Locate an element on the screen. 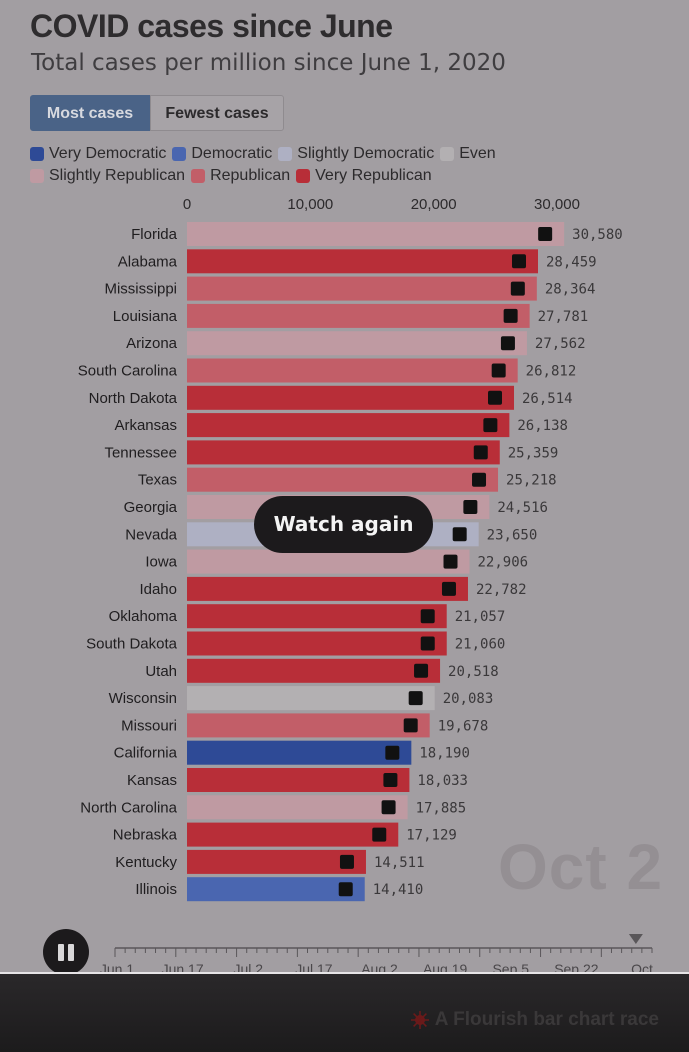  watch-again-button: Watch again is located at coordinates (343, 524).